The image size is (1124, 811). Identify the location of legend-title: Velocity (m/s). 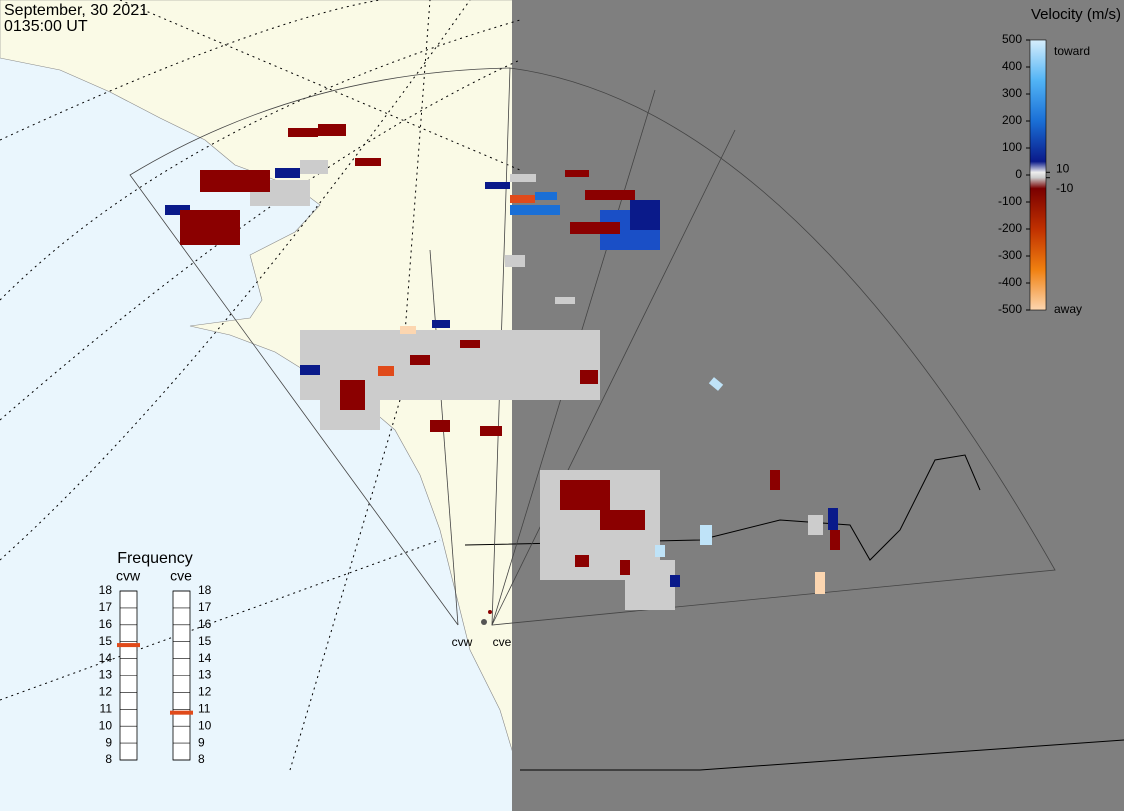
(1076, 14).